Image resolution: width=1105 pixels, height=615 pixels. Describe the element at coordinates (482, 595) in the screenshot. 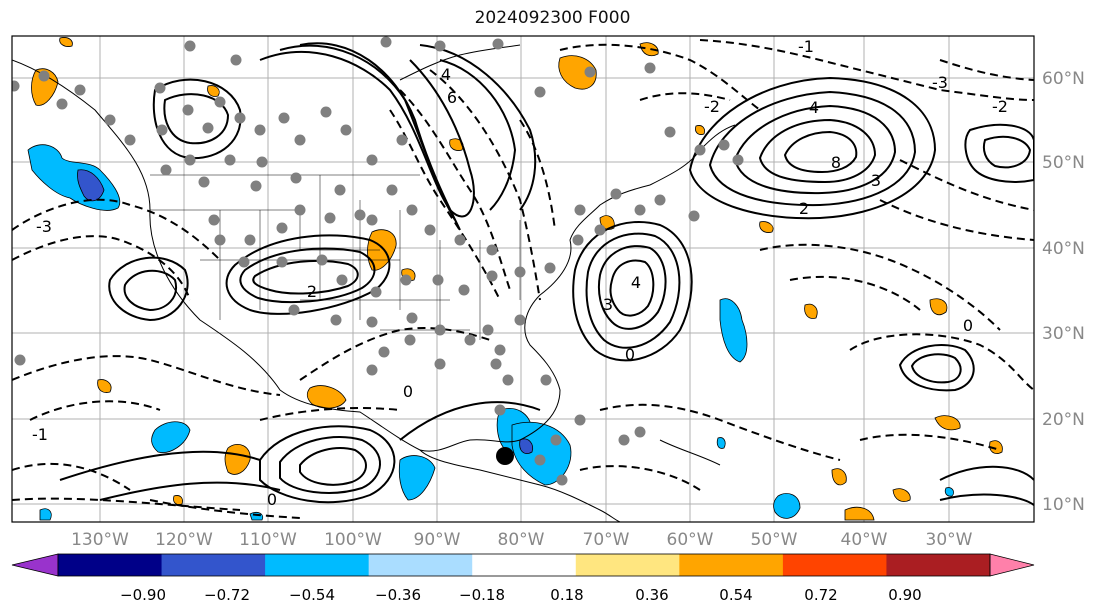

I see `colorbar-tick-label: −0.18` at that location.